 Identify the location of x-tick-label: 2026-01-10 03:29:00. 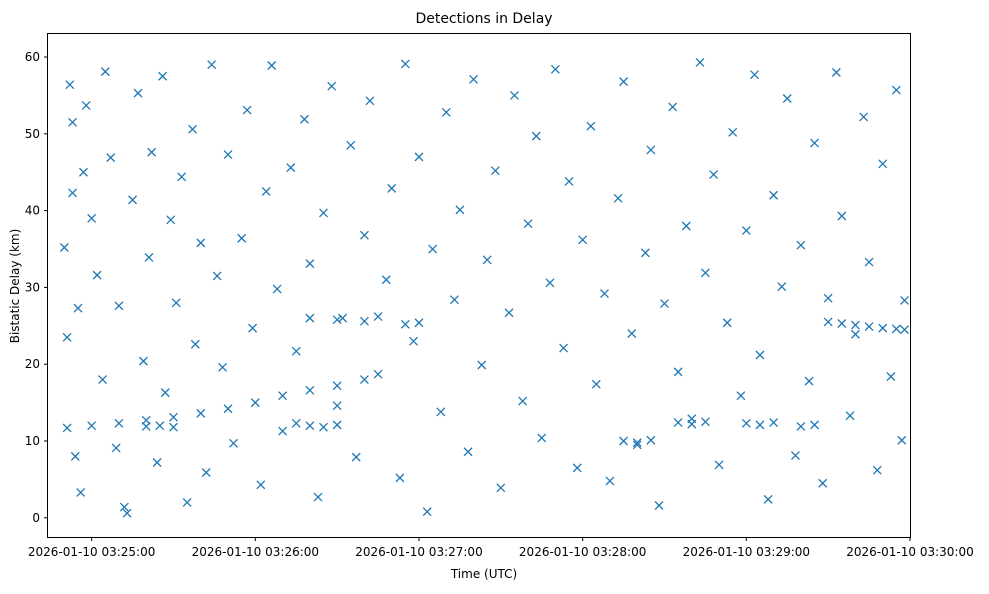
(746, 552).